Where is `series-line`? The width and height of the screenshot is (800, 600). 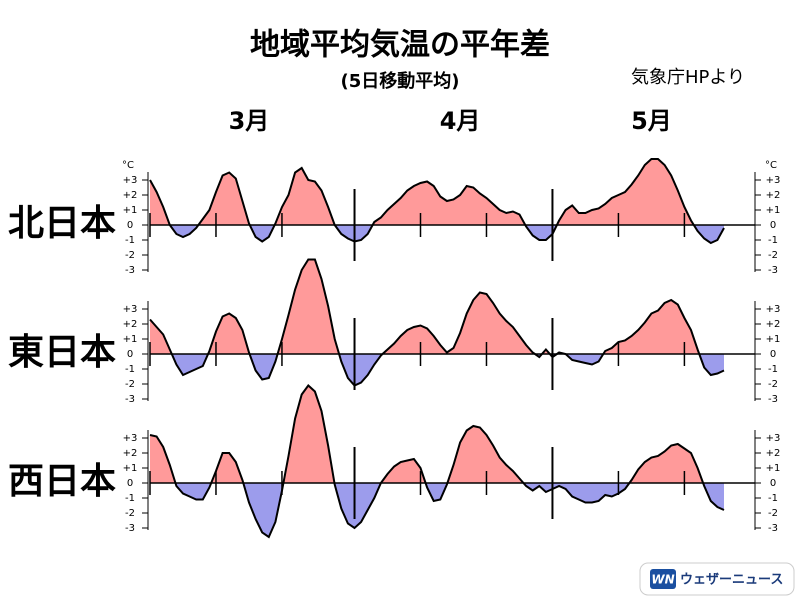 series-line is located at coordinates (437, 201).